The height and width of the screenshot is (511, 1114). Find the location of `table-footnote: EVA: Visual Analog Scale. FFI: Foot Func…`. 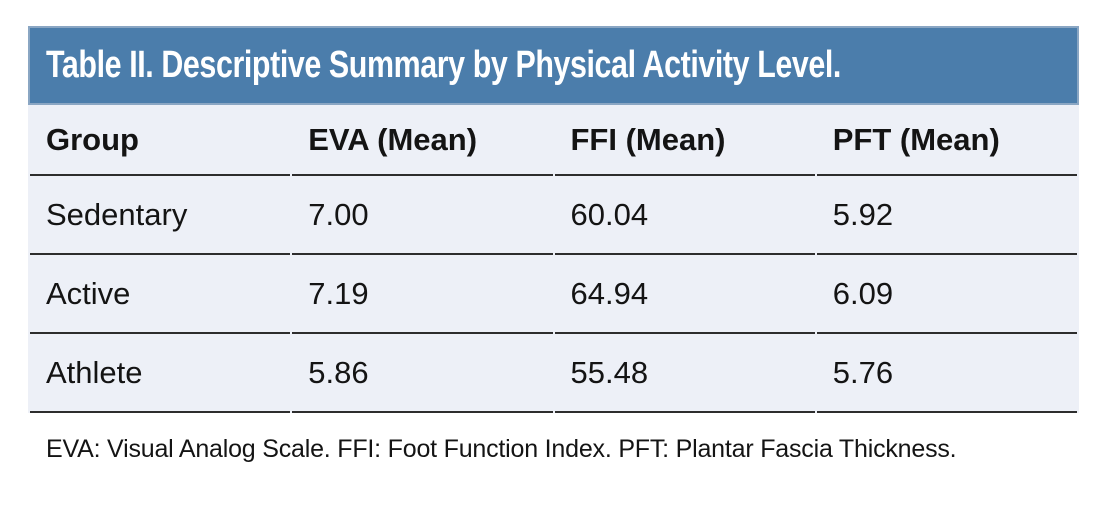

table-footnote: EVA: Visual Analog Scale. FFI: Foot Func… is located at coordinates (501, 449).